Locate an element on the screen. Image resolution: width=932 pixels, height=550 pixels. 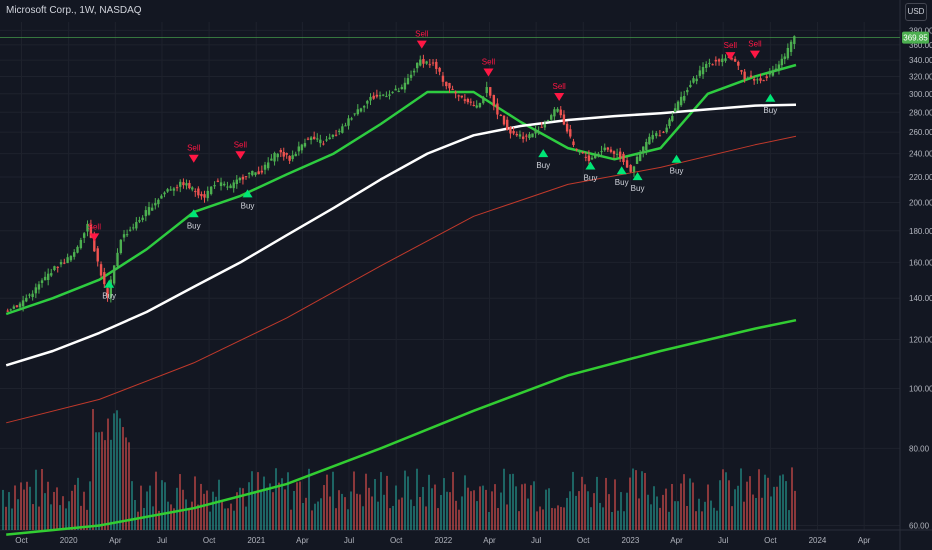
x-tick-label: Jul is located at coordinates (162, 540).